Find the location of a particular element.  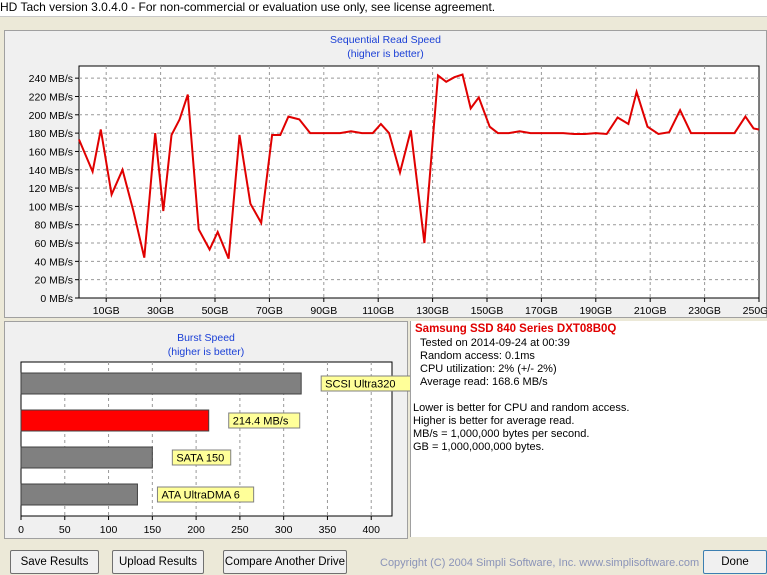

burst-x-tick-label: 400 is located at coordinates (371, 530).